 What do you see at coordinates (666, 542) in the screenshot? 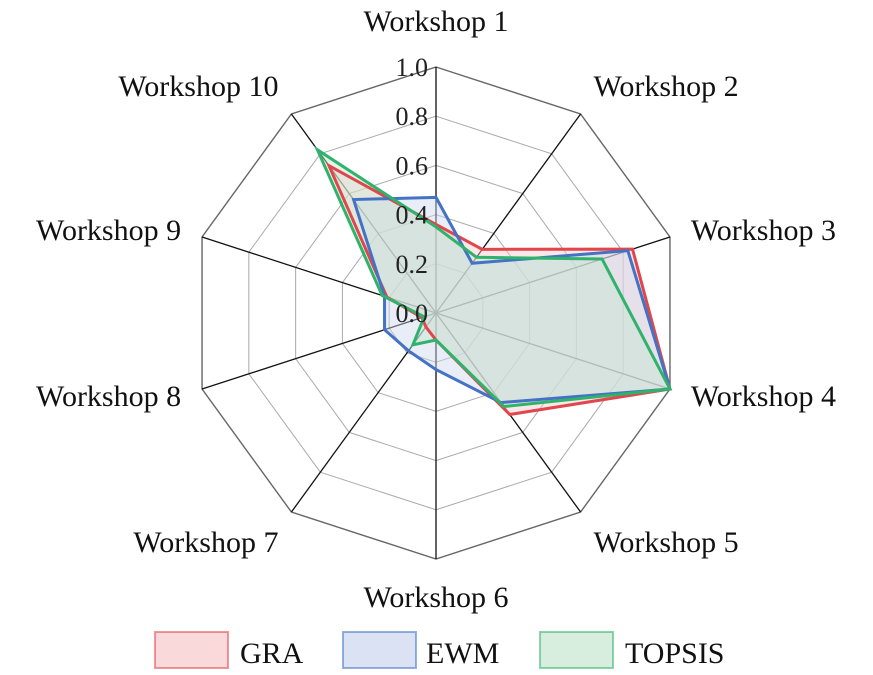
I see `axis-label-workshop-5: Workshop 5` at bounding box center [666, 542].